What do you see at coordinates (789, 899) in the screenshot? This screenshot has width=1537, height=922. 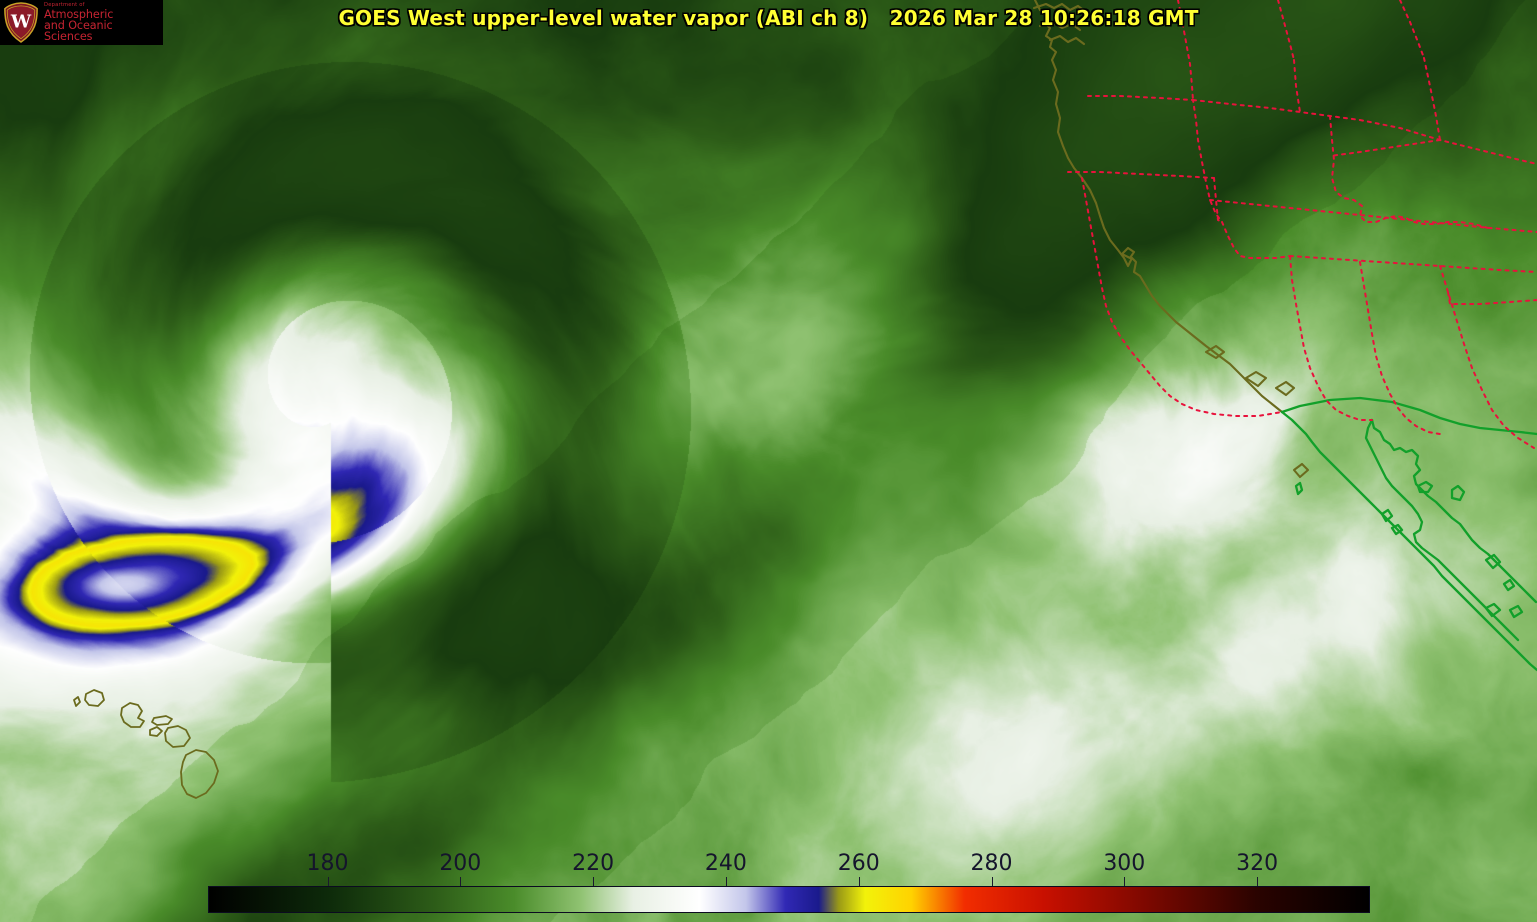 I see `colorbar-gradient` at bounding box center [789, 899].